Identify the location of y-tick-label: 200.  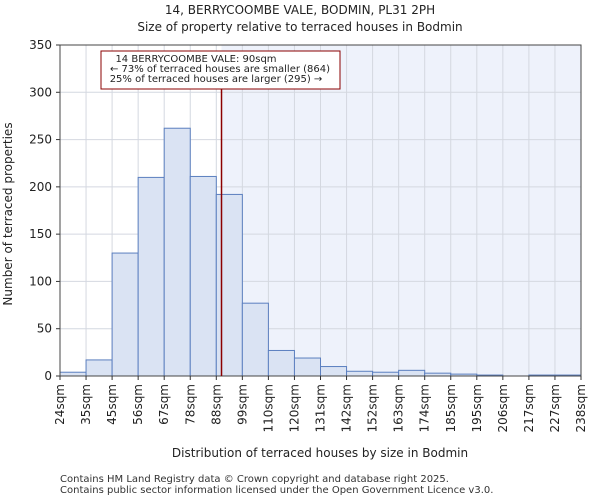
(40, 187).